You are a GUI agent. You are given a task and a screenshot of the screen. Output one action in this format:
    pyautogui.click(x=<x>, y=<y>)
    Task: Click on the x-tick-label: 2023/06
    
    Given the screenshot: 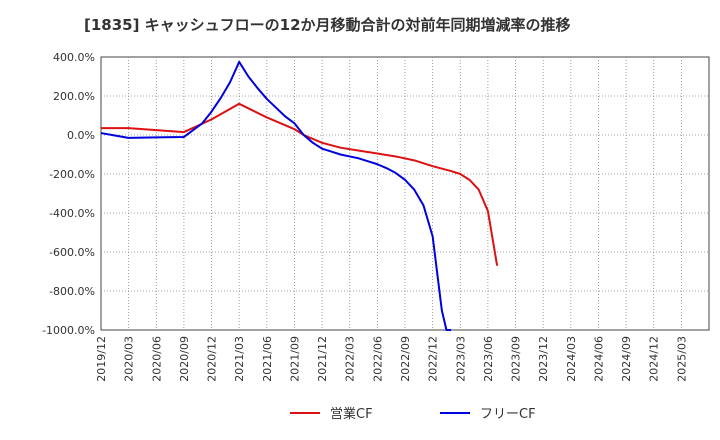 What is the action you would take?
    pyautogui.click(x=488, y=359)
    